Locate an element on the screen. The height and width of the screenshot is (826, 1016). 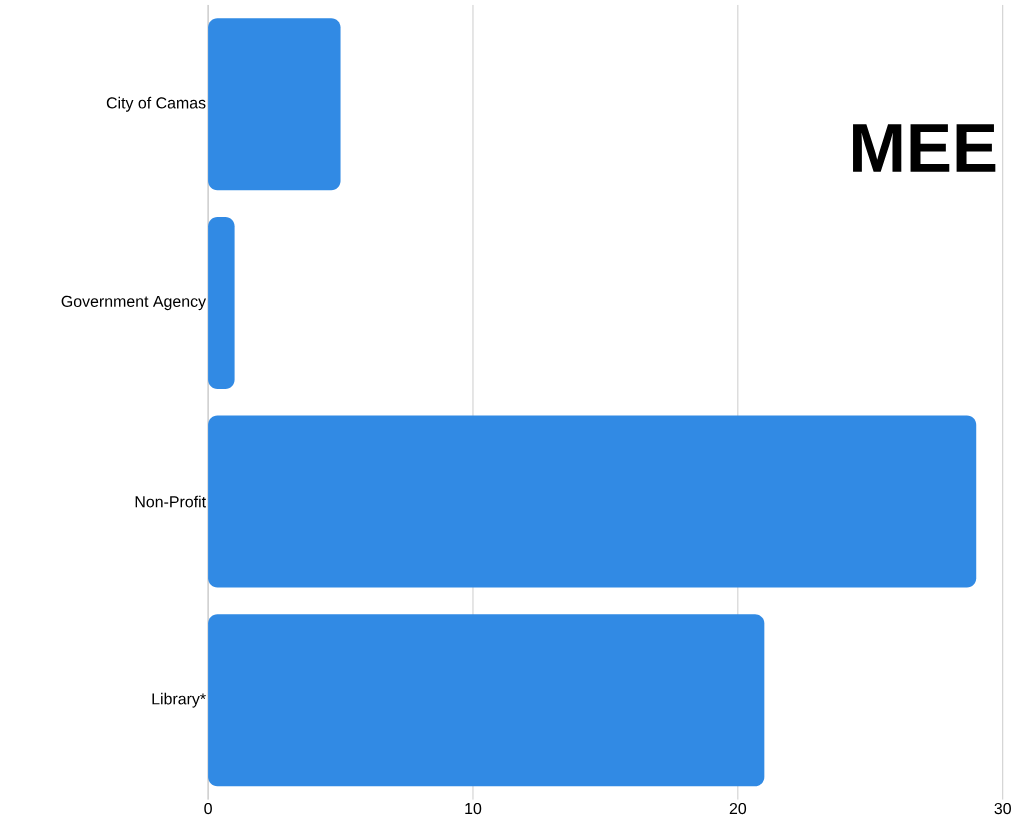
annotation: MEE is located at coordinates (924, 148).